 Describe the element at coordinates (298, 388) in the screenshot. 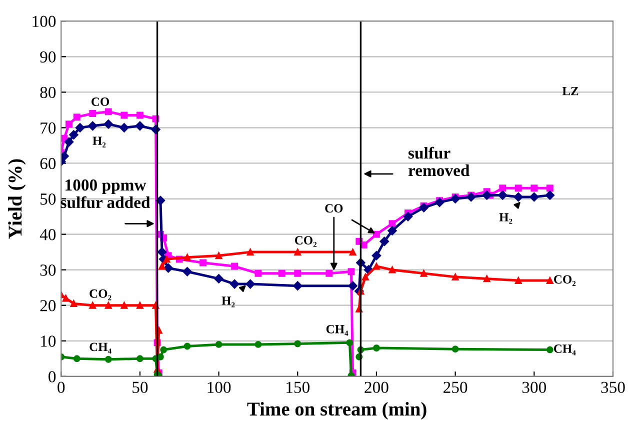

I see `x-tick-label: 150` at that location.